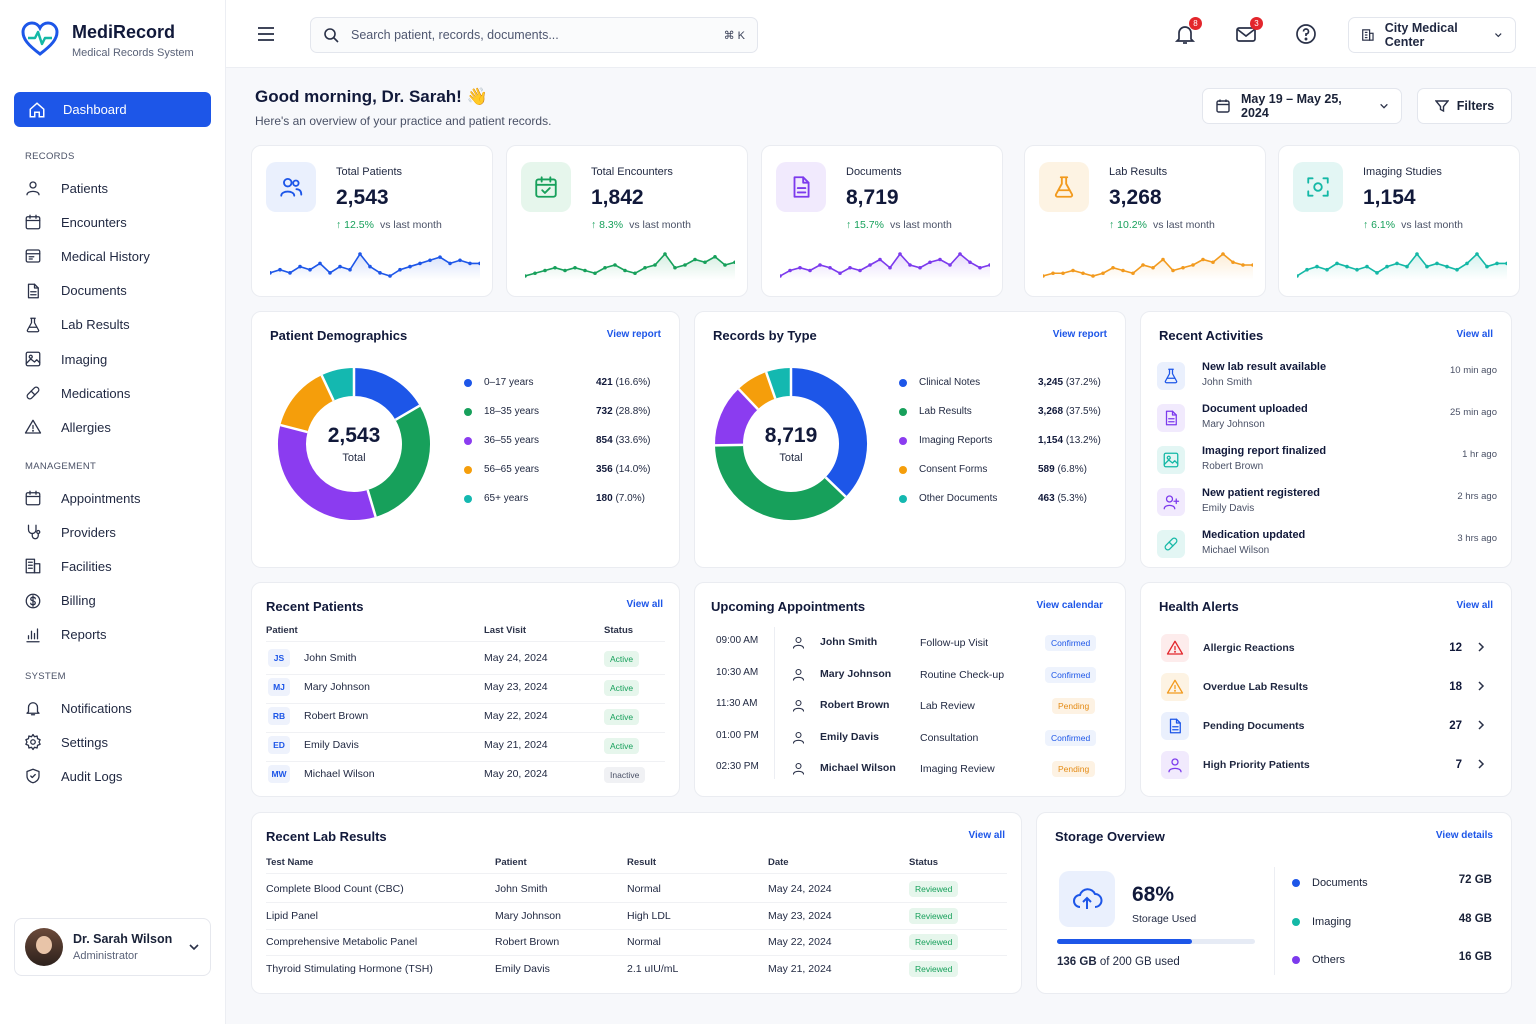  I want to click on sidebar-item-patients: Patients, so click(66, 188).